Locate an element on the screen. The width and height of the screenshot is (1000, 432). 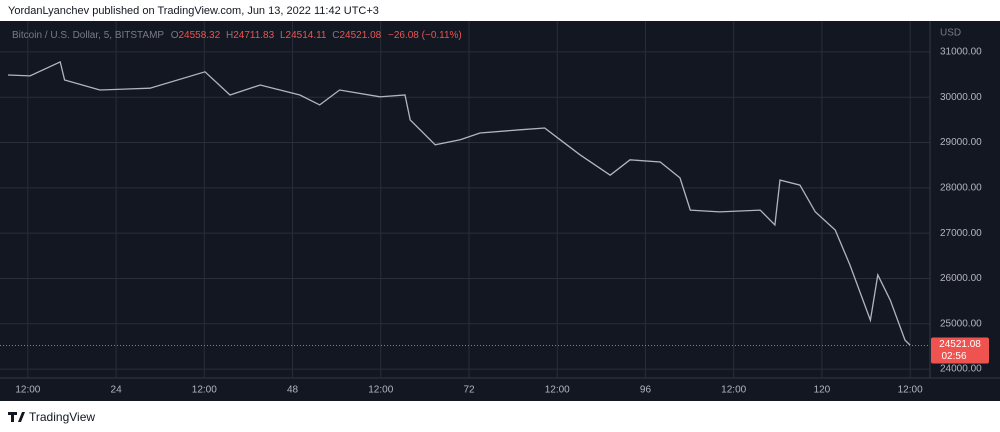
y-tick-label: 30000.00 is located at coordinates (961, 97).